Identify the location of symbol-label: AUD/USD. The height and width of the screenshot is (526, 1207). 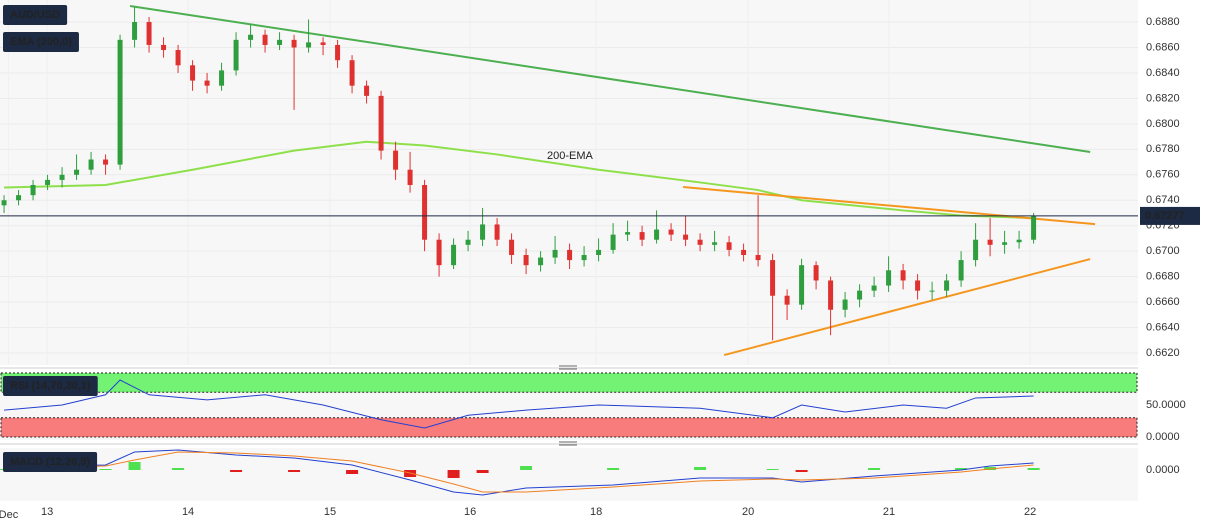
(35, 15).